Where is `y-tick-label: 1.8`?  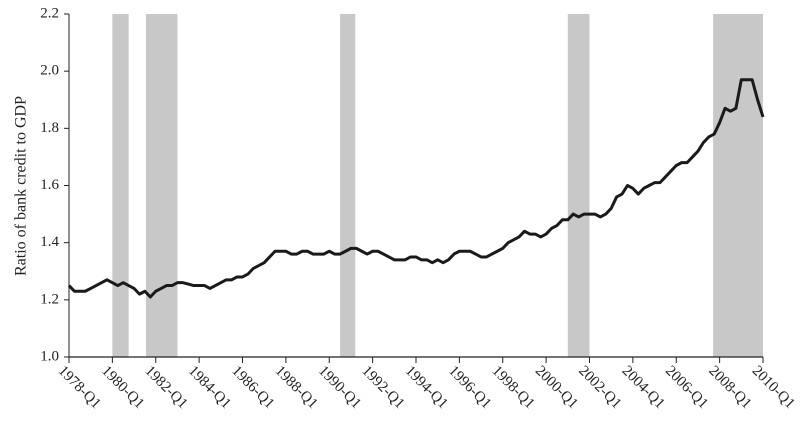 y-tick-label: 1.8 is located at coordinates (49, 128).